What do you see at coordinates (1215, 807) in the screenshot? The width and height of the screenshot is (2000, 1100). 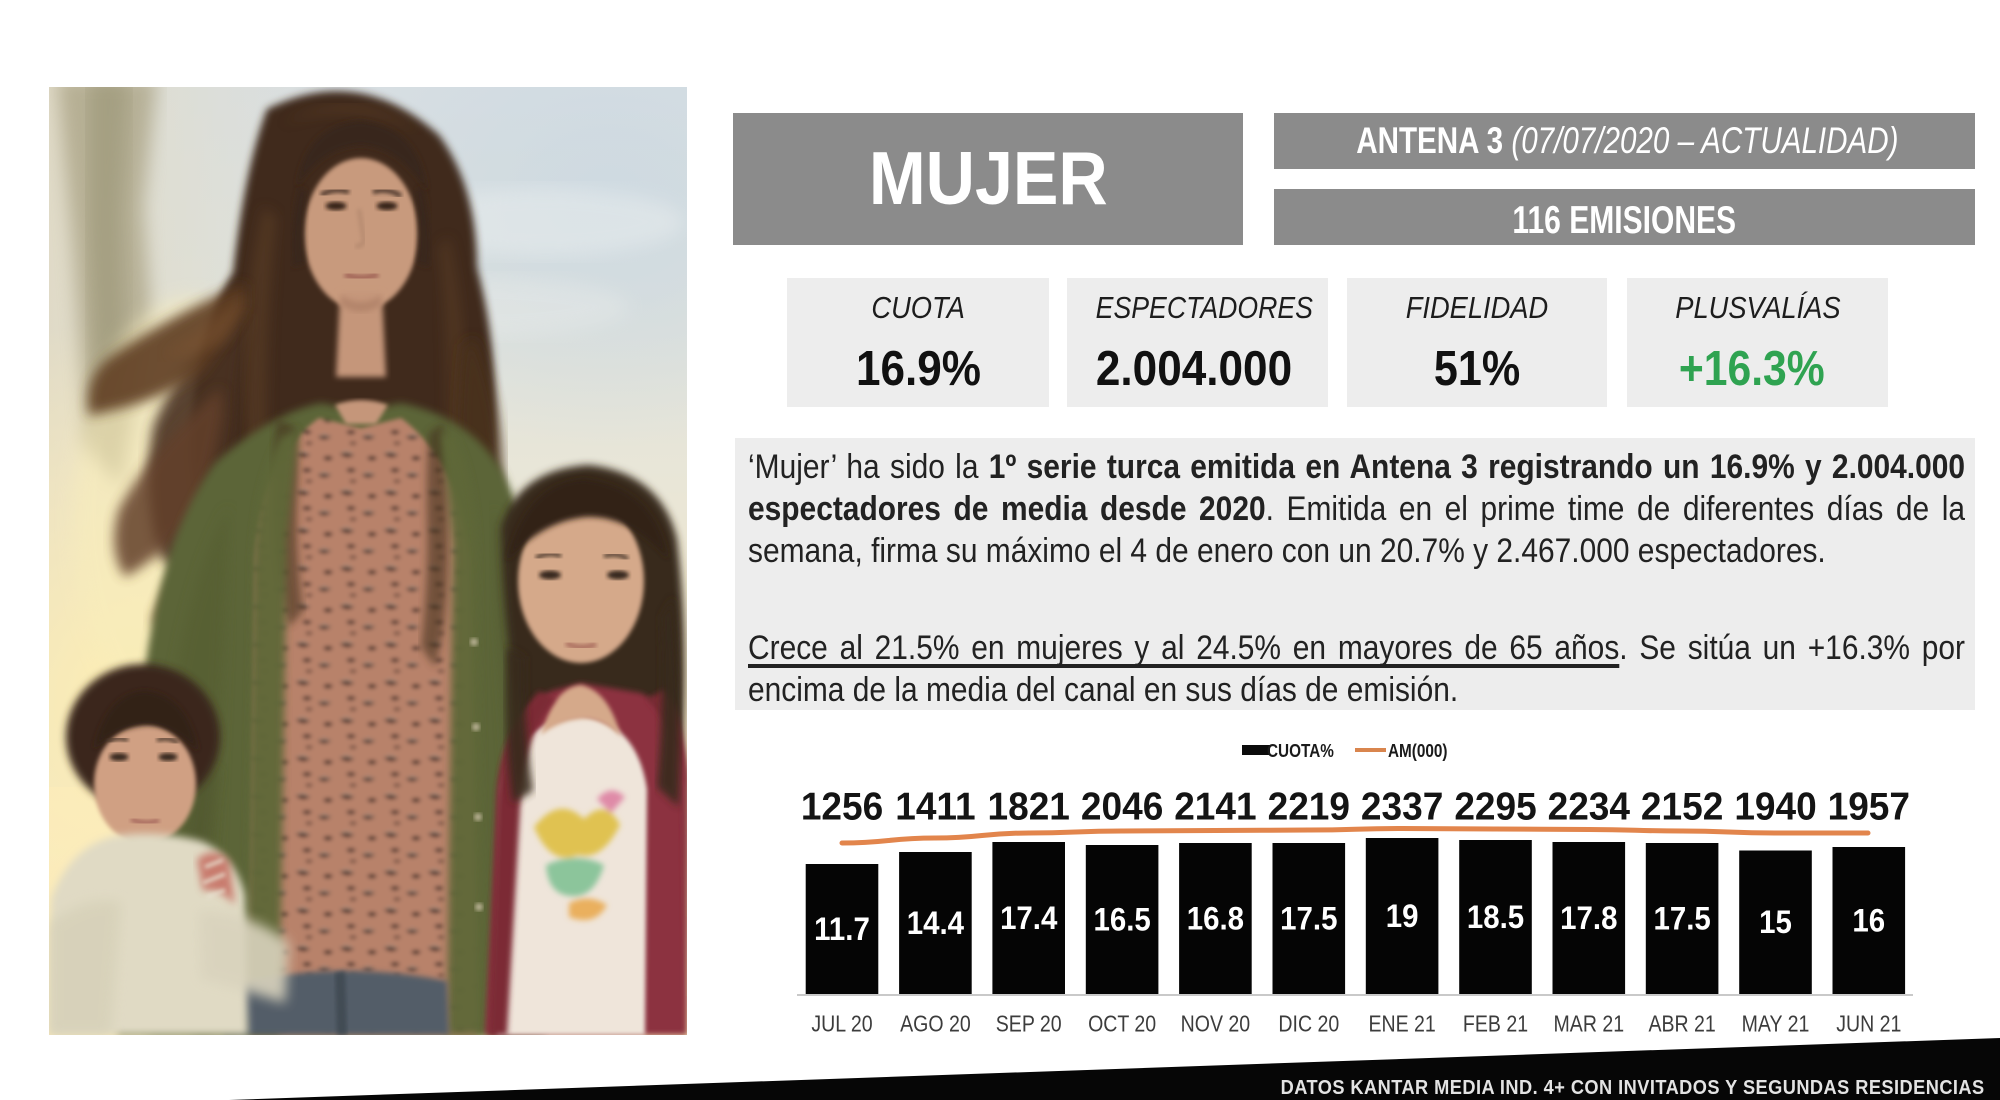 I see `svg-text: 2141` at bounding box center [1215, 807].